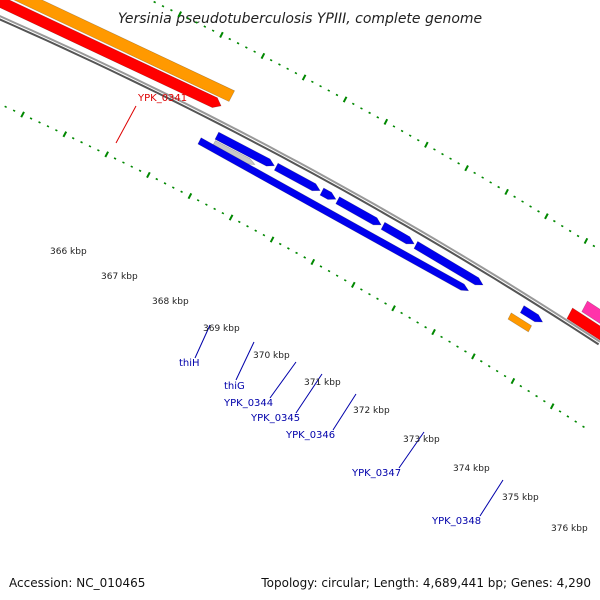  Describe the element at coordinates (448, 263) in the screenshot. I see `gene-ypk0347` at that location.